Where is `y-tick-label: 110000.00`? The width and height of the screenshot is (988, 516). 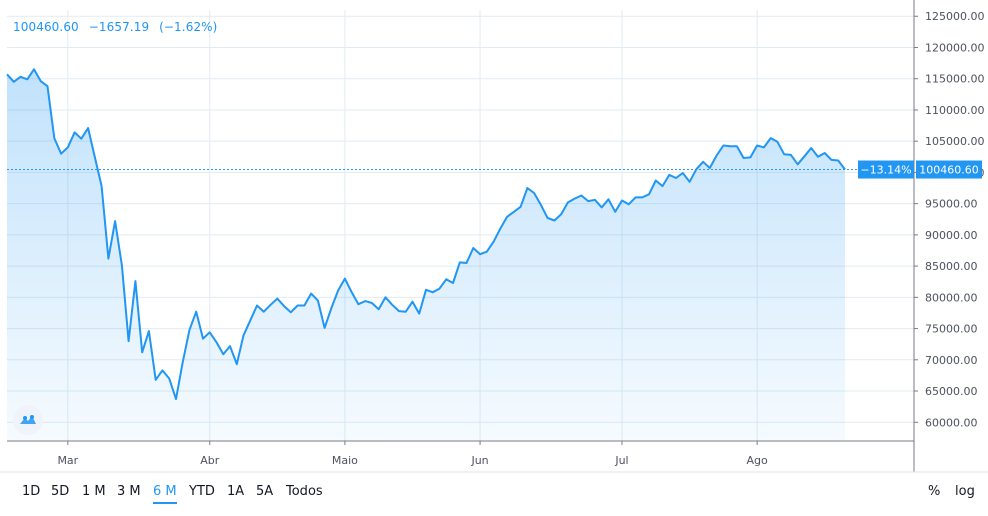
y-tick-label: 110000.00 is located at coordinates (955, 110).